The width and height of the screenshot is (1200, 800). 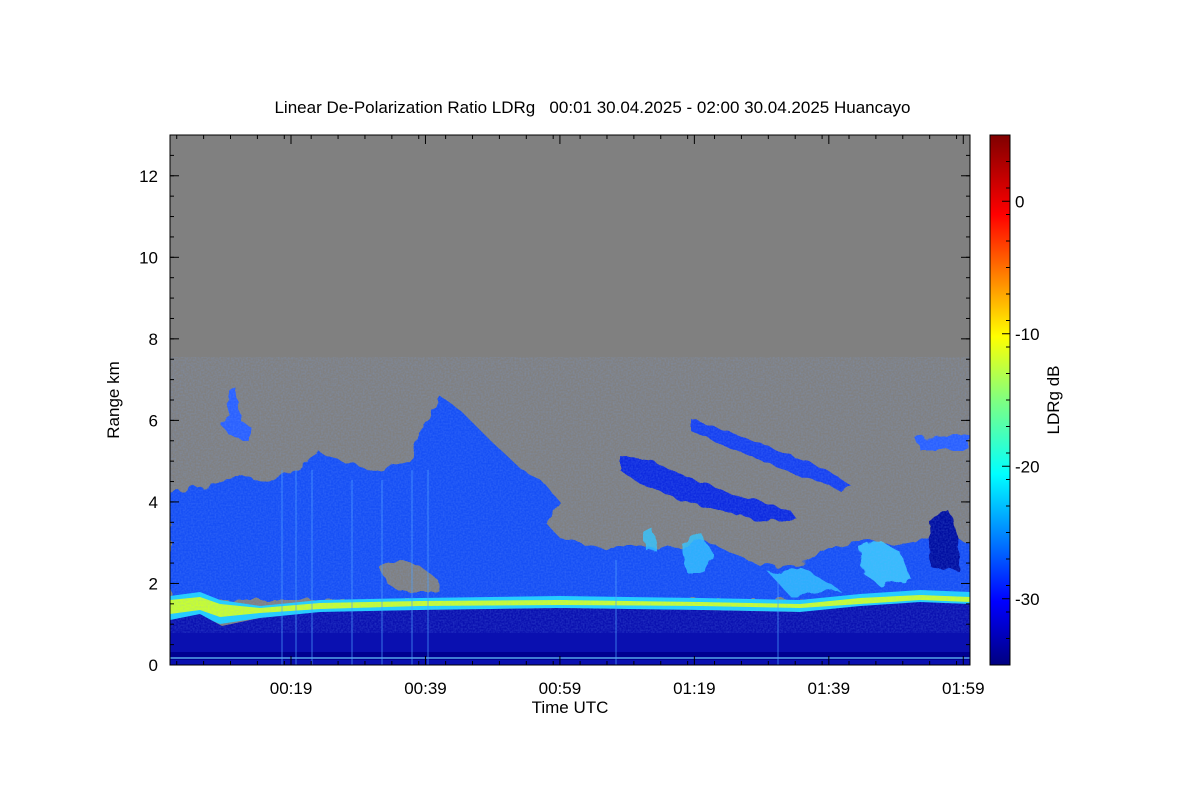 What do you see at coordinates (153, 502) in the screenshot?
I see `y-tick-label: 4` at bounding box center [153, 502].